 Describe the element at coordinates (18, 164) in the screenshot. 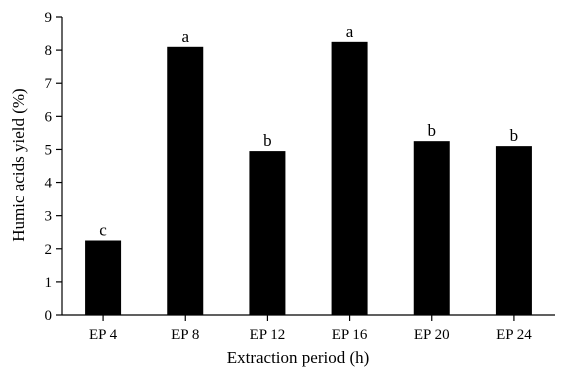

I see `y-axis-title: Humic acids yield (%)` at that location.